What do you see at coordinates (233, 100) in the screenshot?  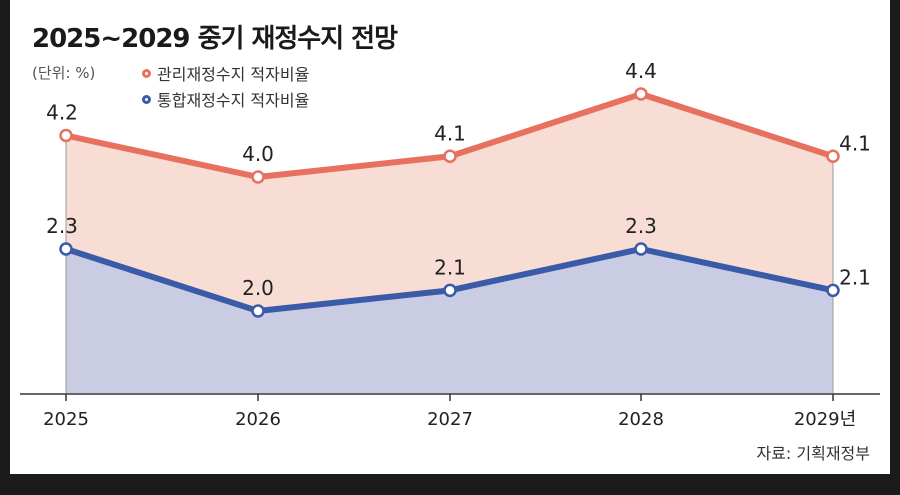 I see `legend-label-integrated: 통합재정수지 적자비율` at bounding box center [233, 100].